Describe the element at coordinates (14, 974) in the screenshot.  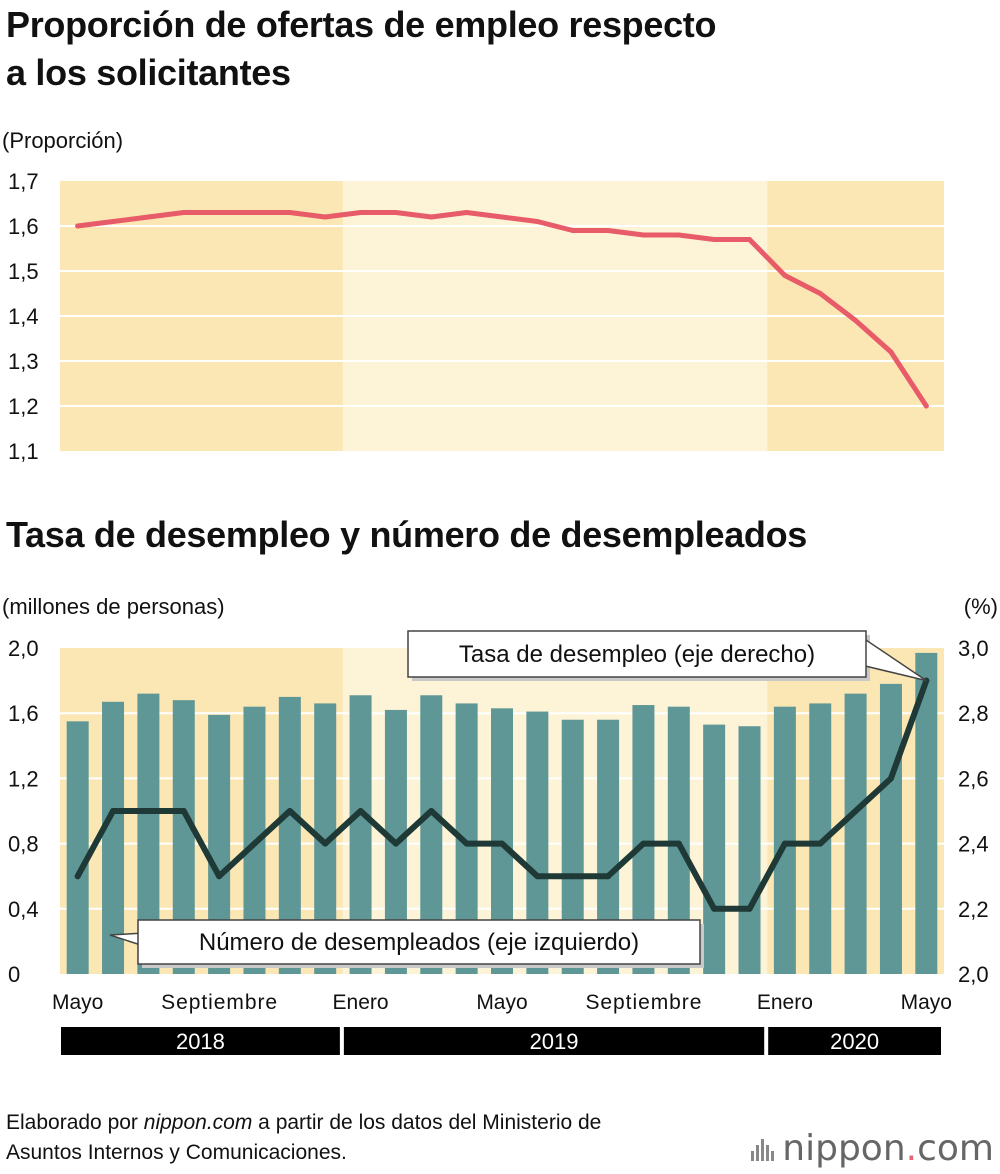
I see `chart2-left-y-tick-label: 0` at that location.